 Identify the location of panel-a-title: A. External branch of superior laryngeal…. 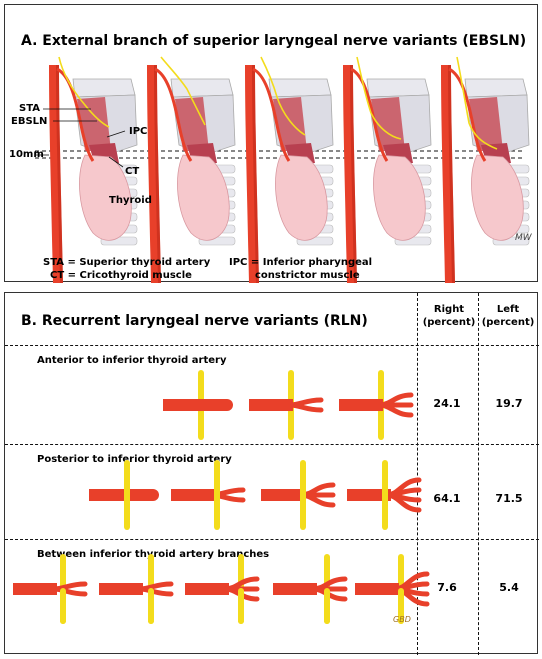
(274, 41).